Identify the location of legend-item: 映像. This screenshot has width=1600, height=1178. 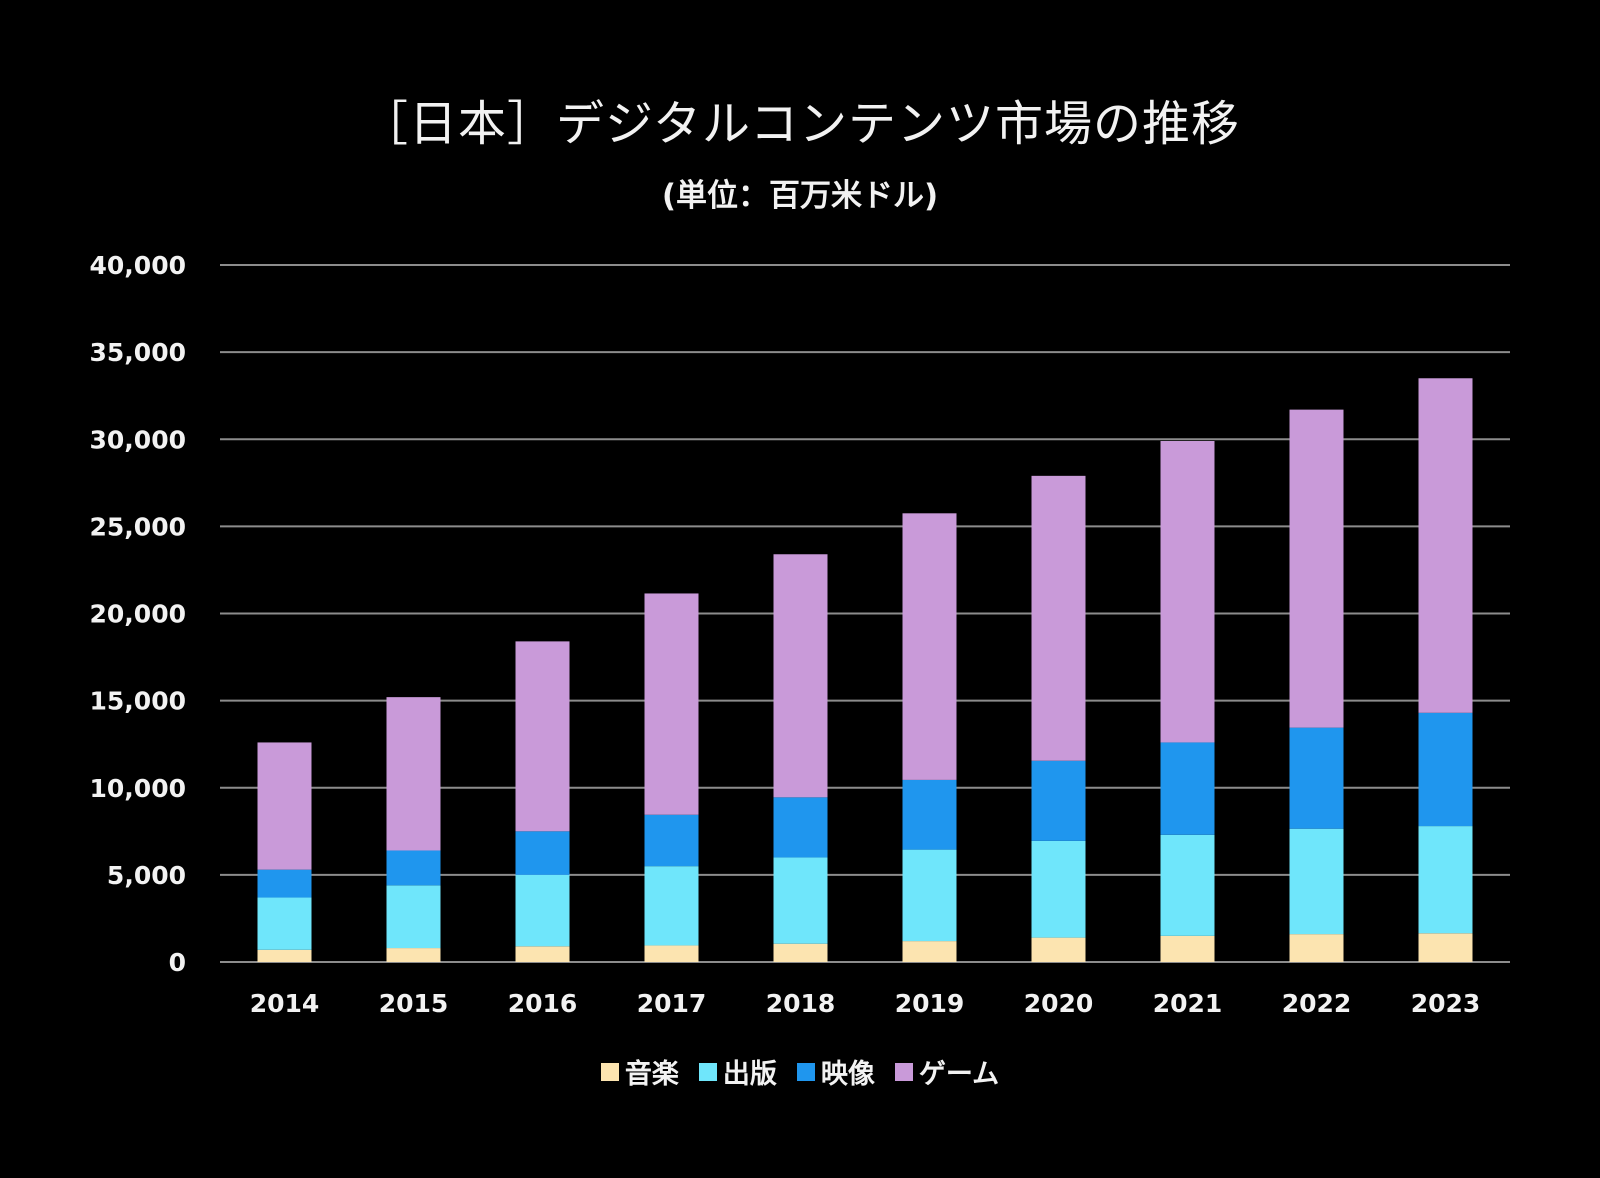
(835, 1071).